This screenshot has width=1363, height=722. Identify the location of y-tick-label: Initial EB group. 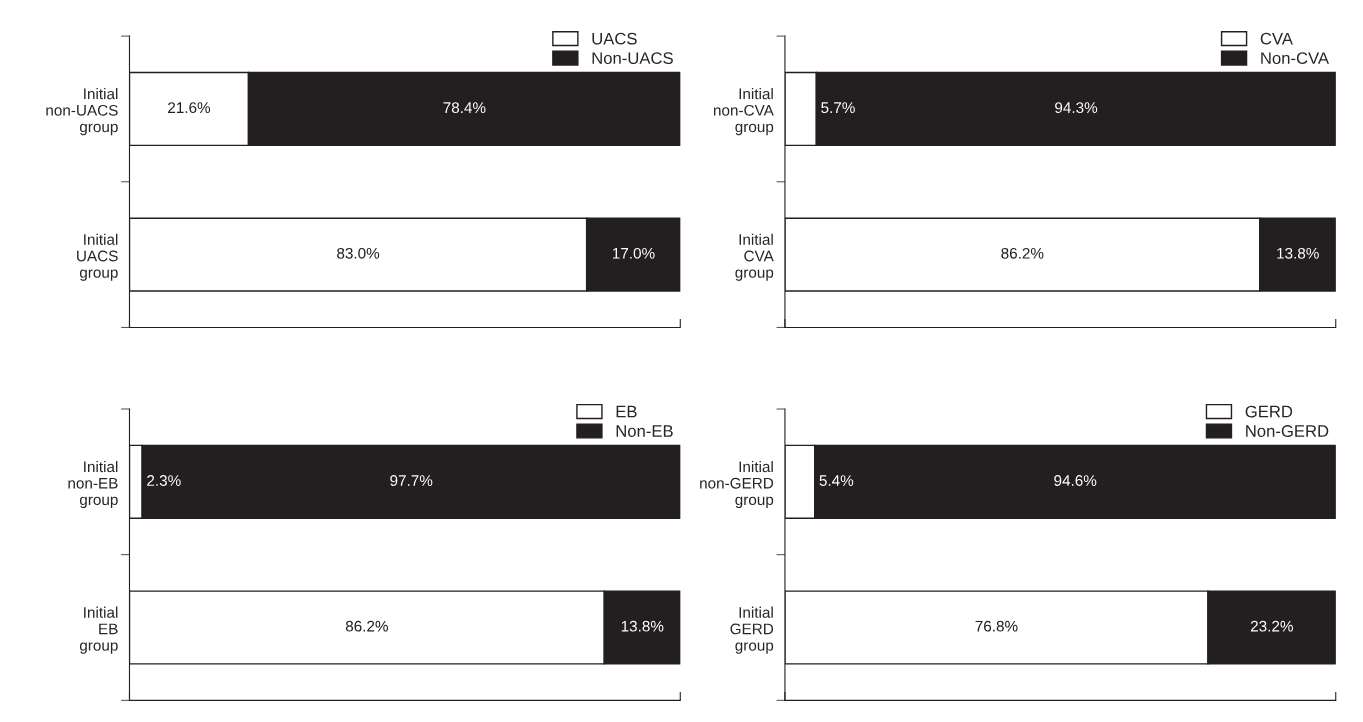
(98, 630).